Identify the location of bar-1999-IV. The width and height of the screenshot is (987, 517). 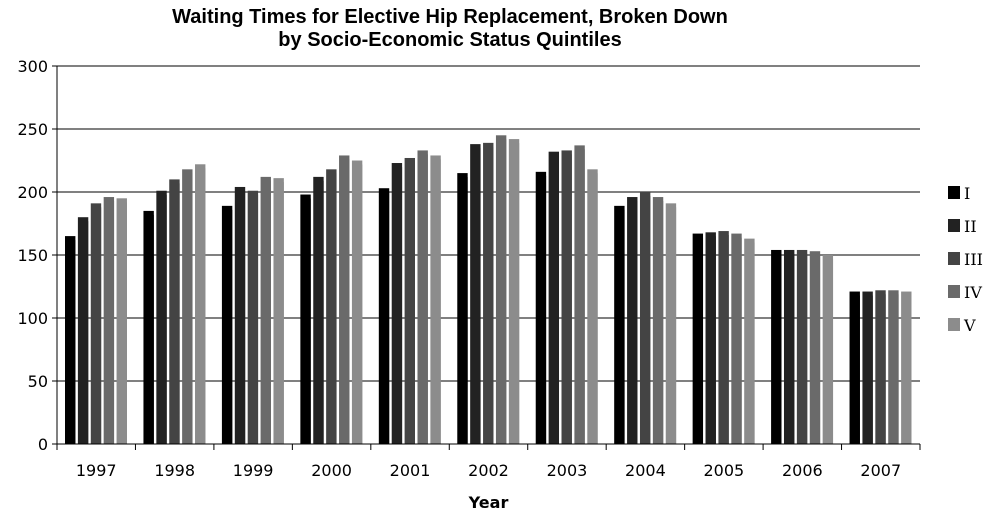
(265, 310).